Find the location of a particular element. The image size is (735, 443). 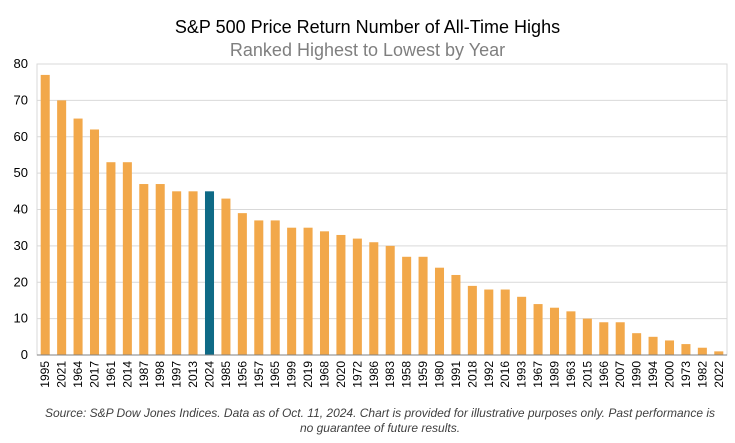

x-tick-label: 1999 is located at coordinates (292, 374).